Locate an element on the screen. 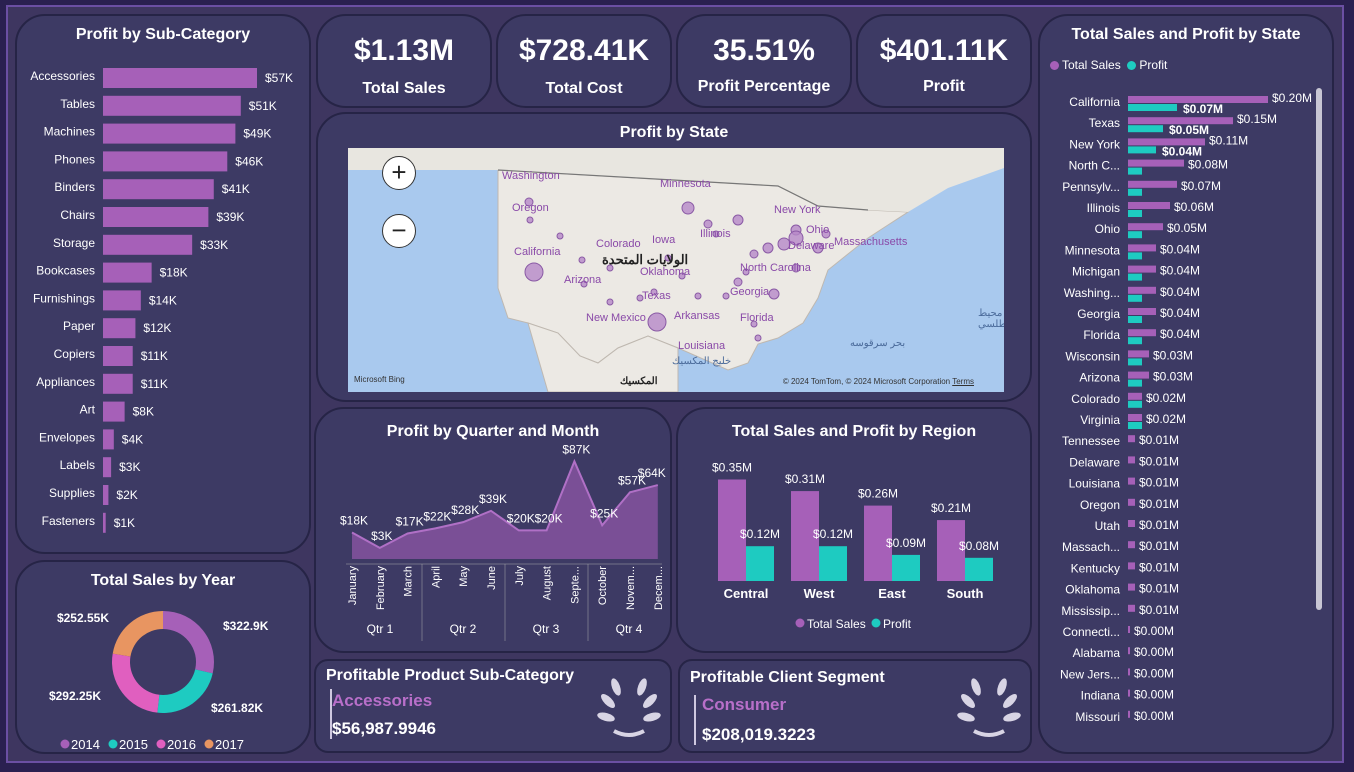 The height and width of the screenshot is (772, 1354). terms-link: Terms is located at coordinates (963, 381).